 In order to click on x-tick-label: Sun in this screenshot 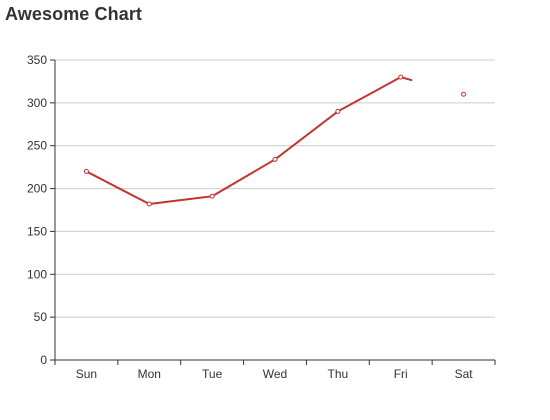, I will do `click(86, 374)`.